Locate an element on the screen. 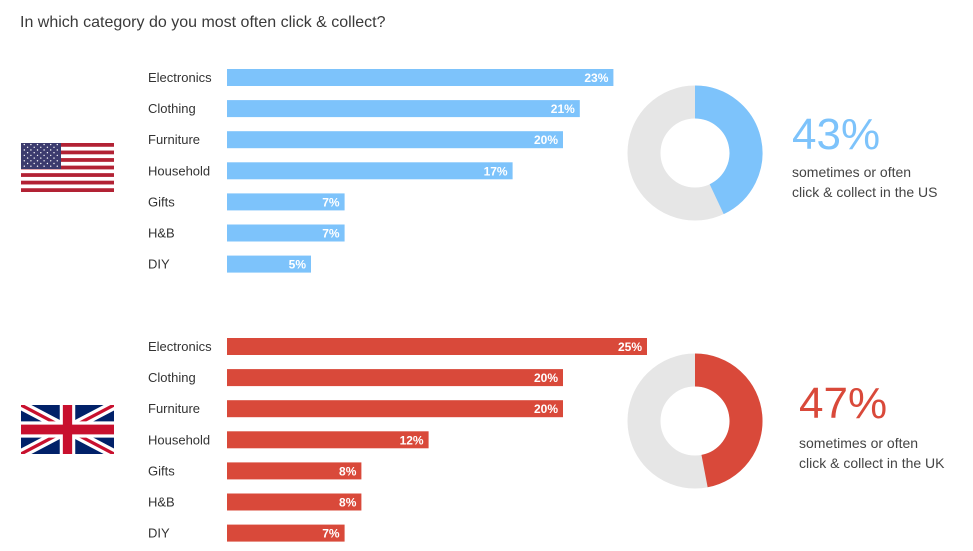 The image size is (973, 551). uk-flag-icon is located at coordinates (67, 429).